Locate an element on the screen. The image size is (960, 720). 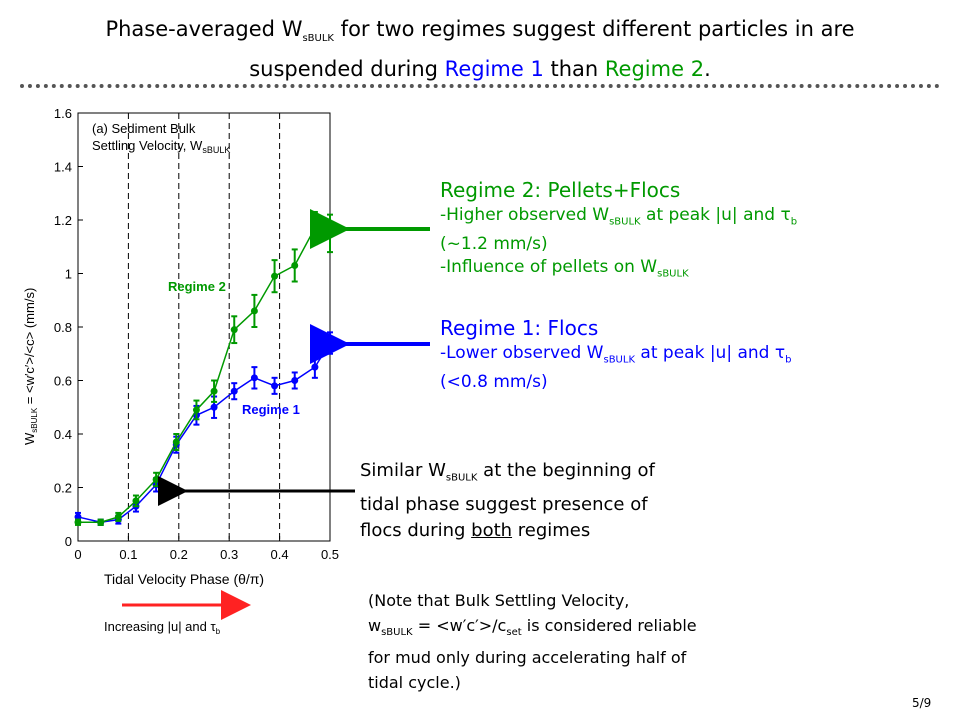
similar-line-1: Similar WsBULK at the beginning of is located at coordinates (507, 472).